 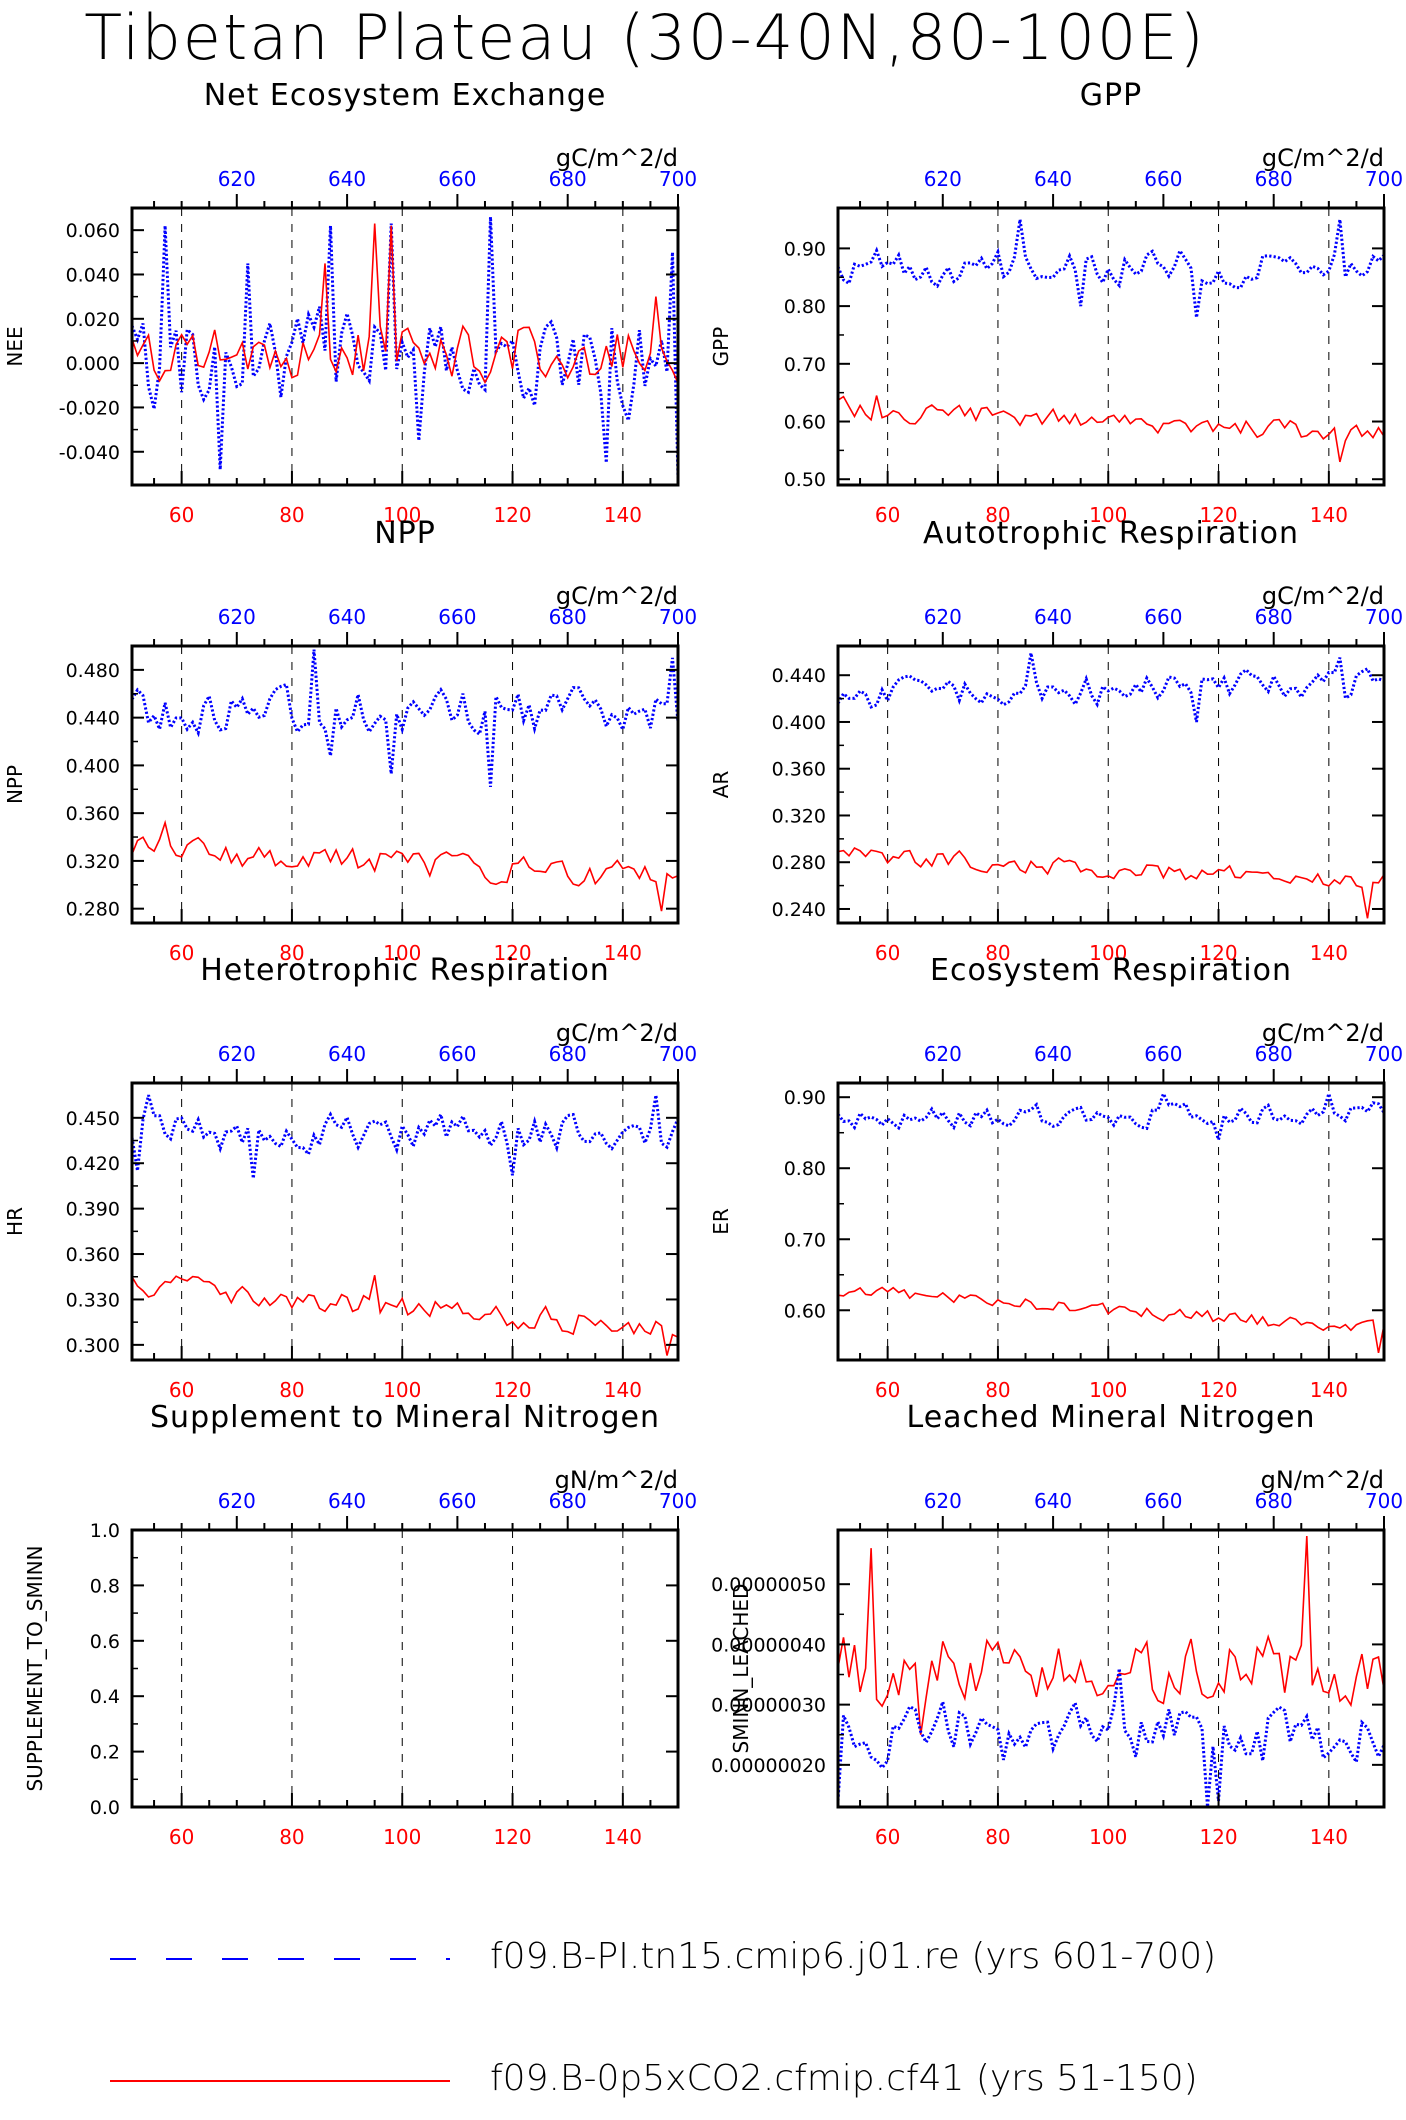 What do you see at coordinates (405, 533) in the screenshot?
I see `chart-title: NPP` at bounding box center [405, 533].